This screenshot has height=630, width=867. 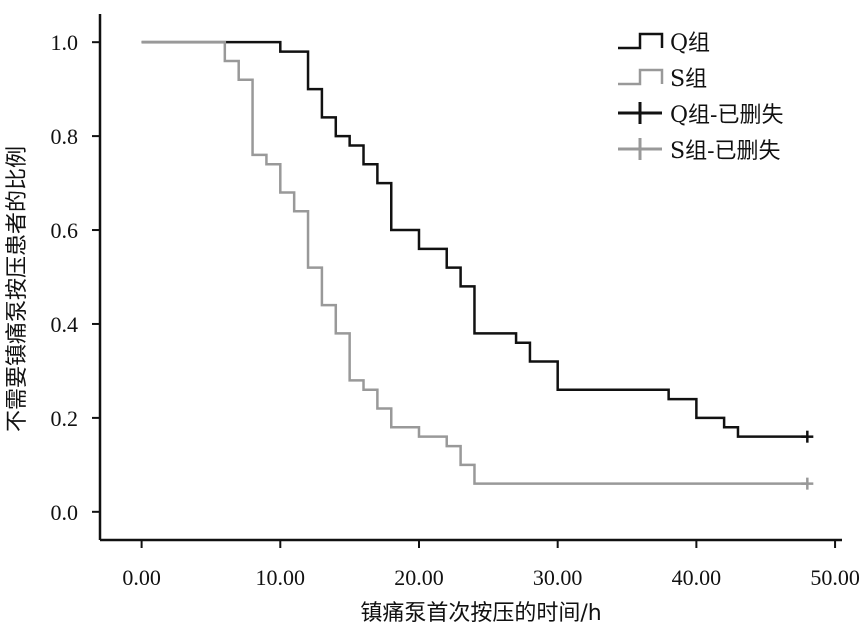 What do you see at coordinates (65, 324) in the screenshot?
I see `y-tick-label: 0.4` at bounding box center [65, 324].